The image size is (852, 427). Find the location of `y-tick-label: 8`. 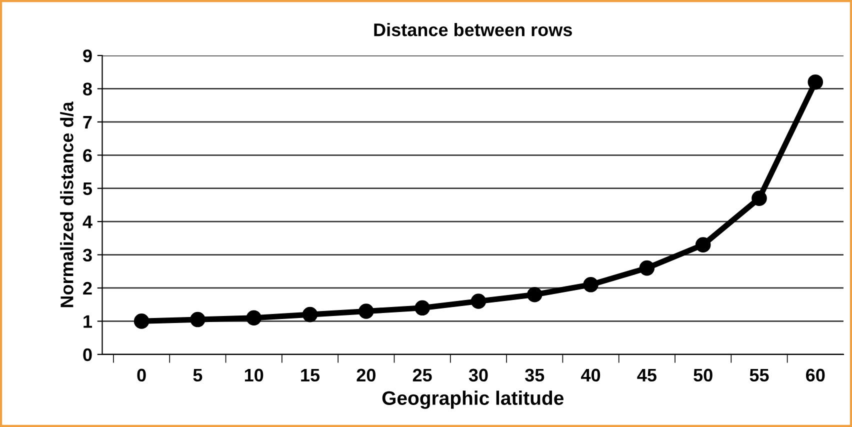

y-tick-label: 8 is located at coordinates (87, 89).